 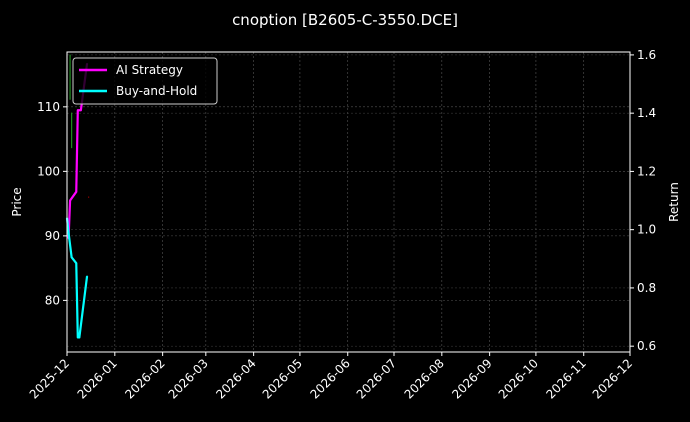 I want to click on chart-title: cnoption [B2605-C-3550.DCE], so click(x=345, y=20).